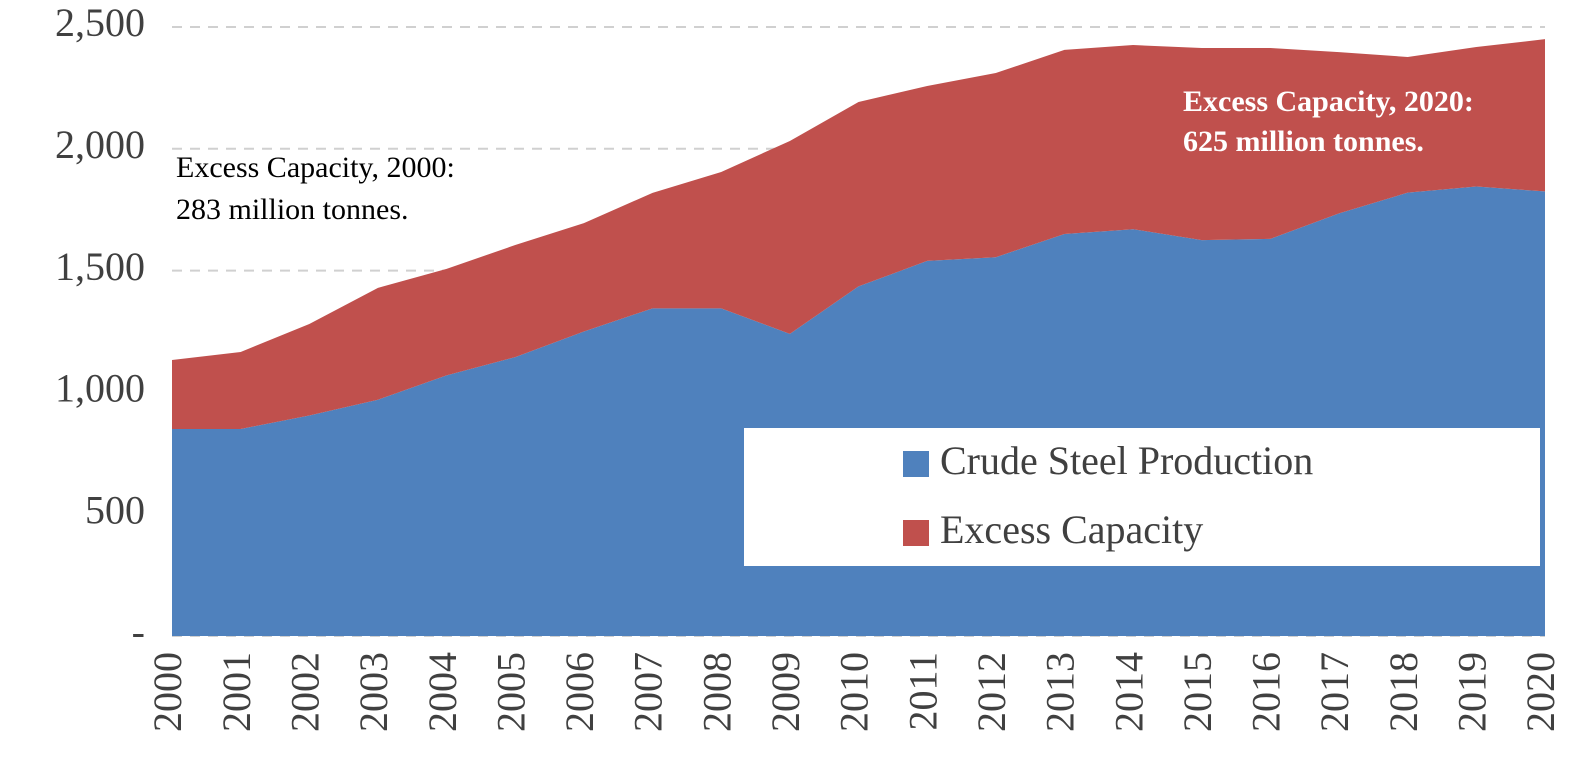 This screenshot has width=1571, height=758. I want to click on annotation: 283 million tonnes., so click(292, 209).